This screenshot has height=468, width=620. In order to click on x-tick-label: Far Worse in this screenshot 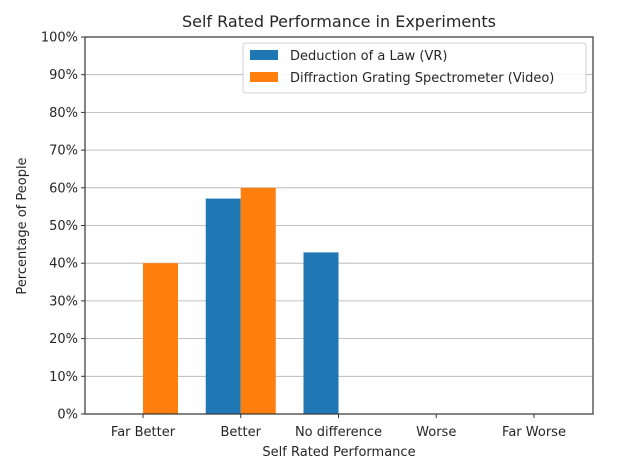, I will do `click(534, 432)`.